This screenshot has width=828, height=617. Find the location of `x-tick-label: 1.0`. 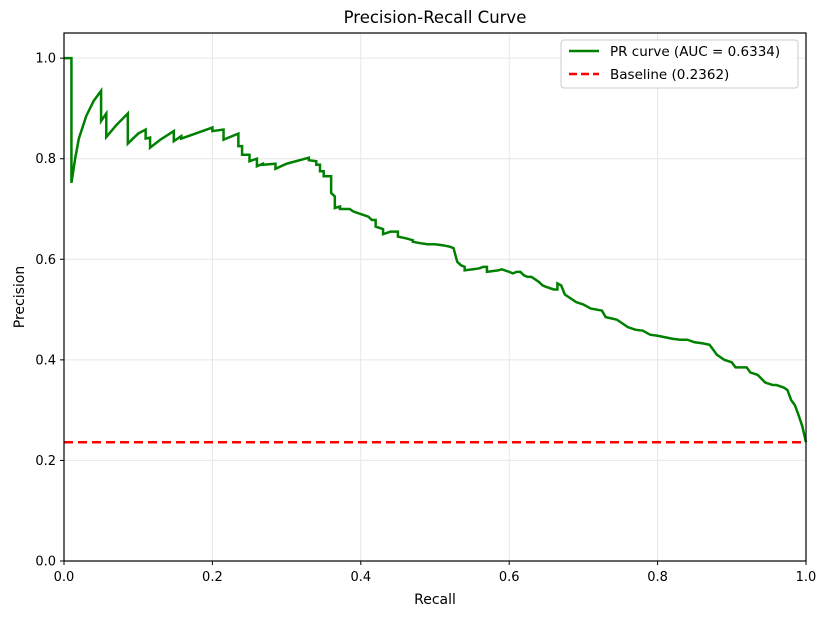

x-tick-label: 1.0 is located at coordinates (806, 577).